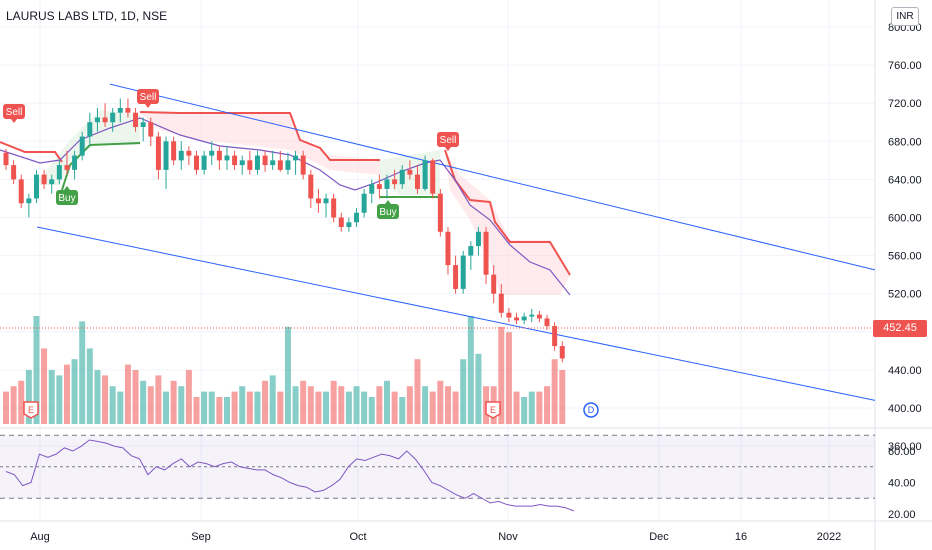 The width and height of the screenshot is (932, 550). I want to click on rsi-band, so click(437, 467).